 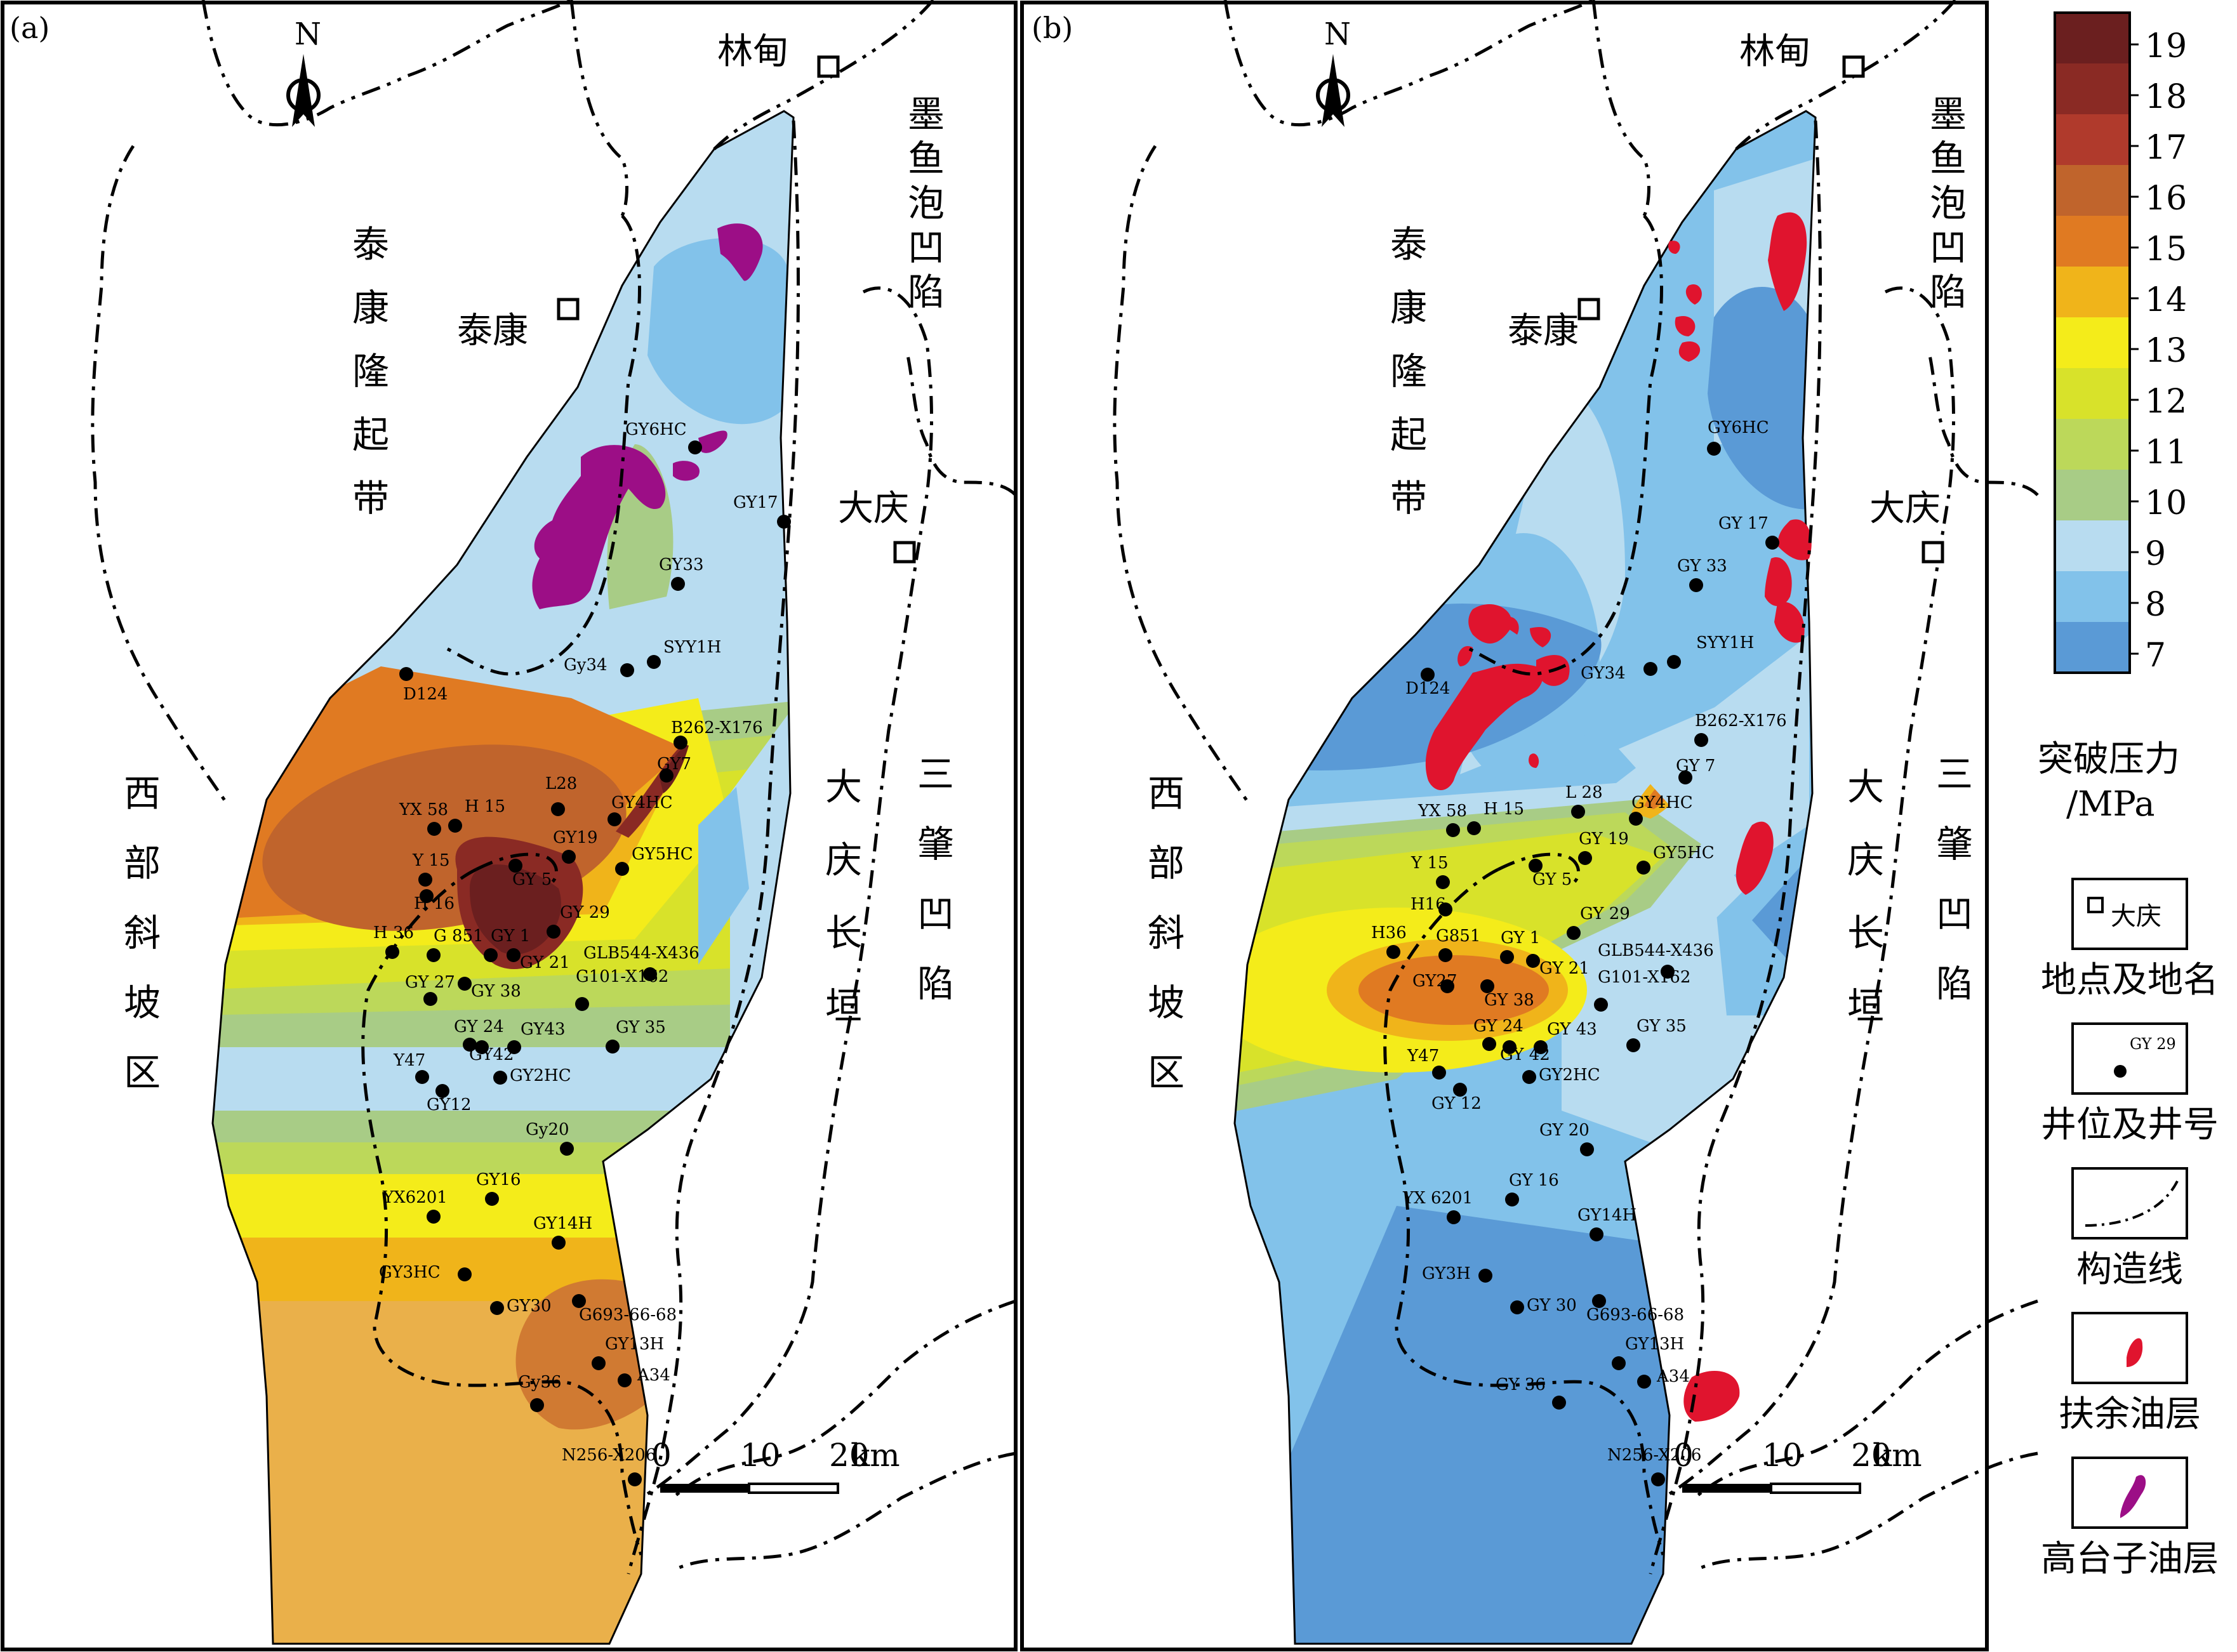 I want to click on well-label: B262-X176, so click(x=1741, y=720).